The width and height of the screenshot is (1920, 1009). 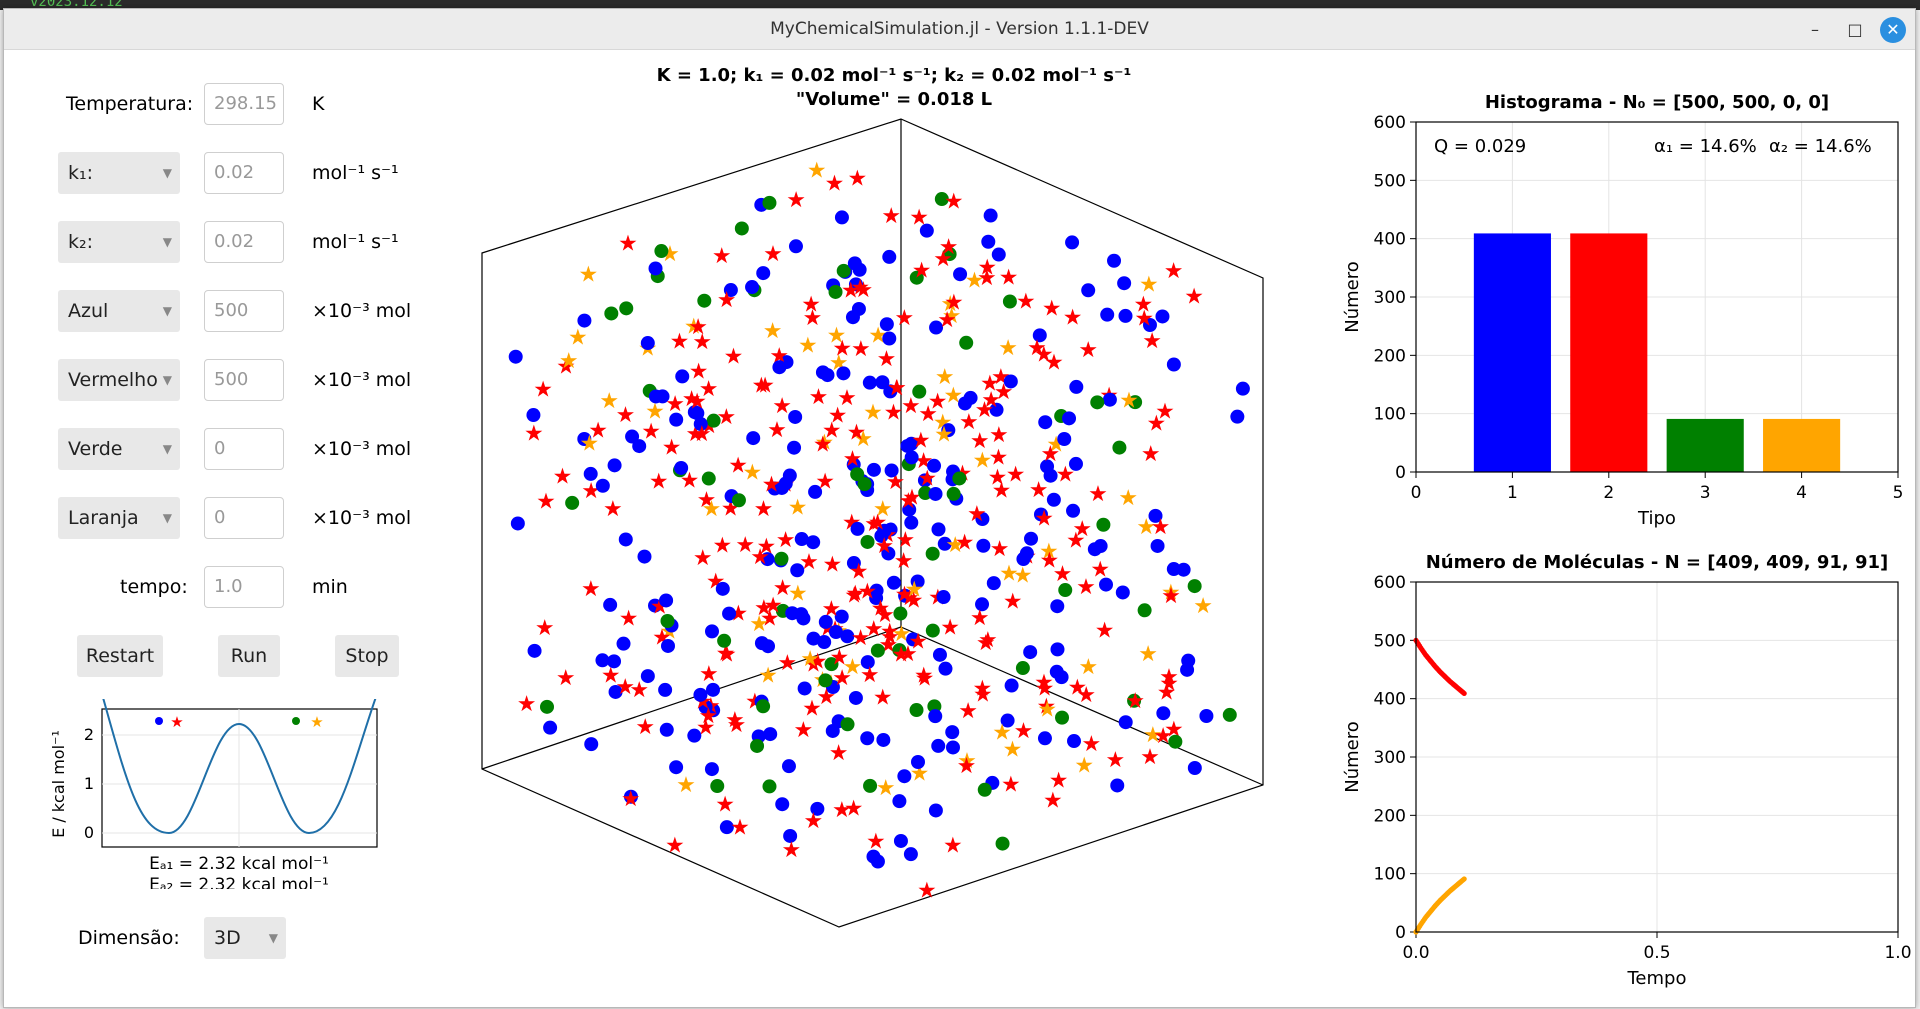 What do you see at coordinates (1390, 758) in the screenshot?
I see `molecules-ytick-label: 300` at bounding box center [1390, 758].